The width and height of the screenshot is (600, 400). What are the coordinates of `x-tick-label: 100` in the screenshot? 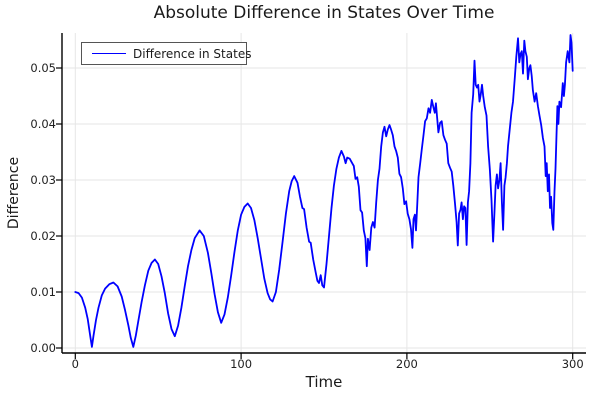 It's located at (241, 364).